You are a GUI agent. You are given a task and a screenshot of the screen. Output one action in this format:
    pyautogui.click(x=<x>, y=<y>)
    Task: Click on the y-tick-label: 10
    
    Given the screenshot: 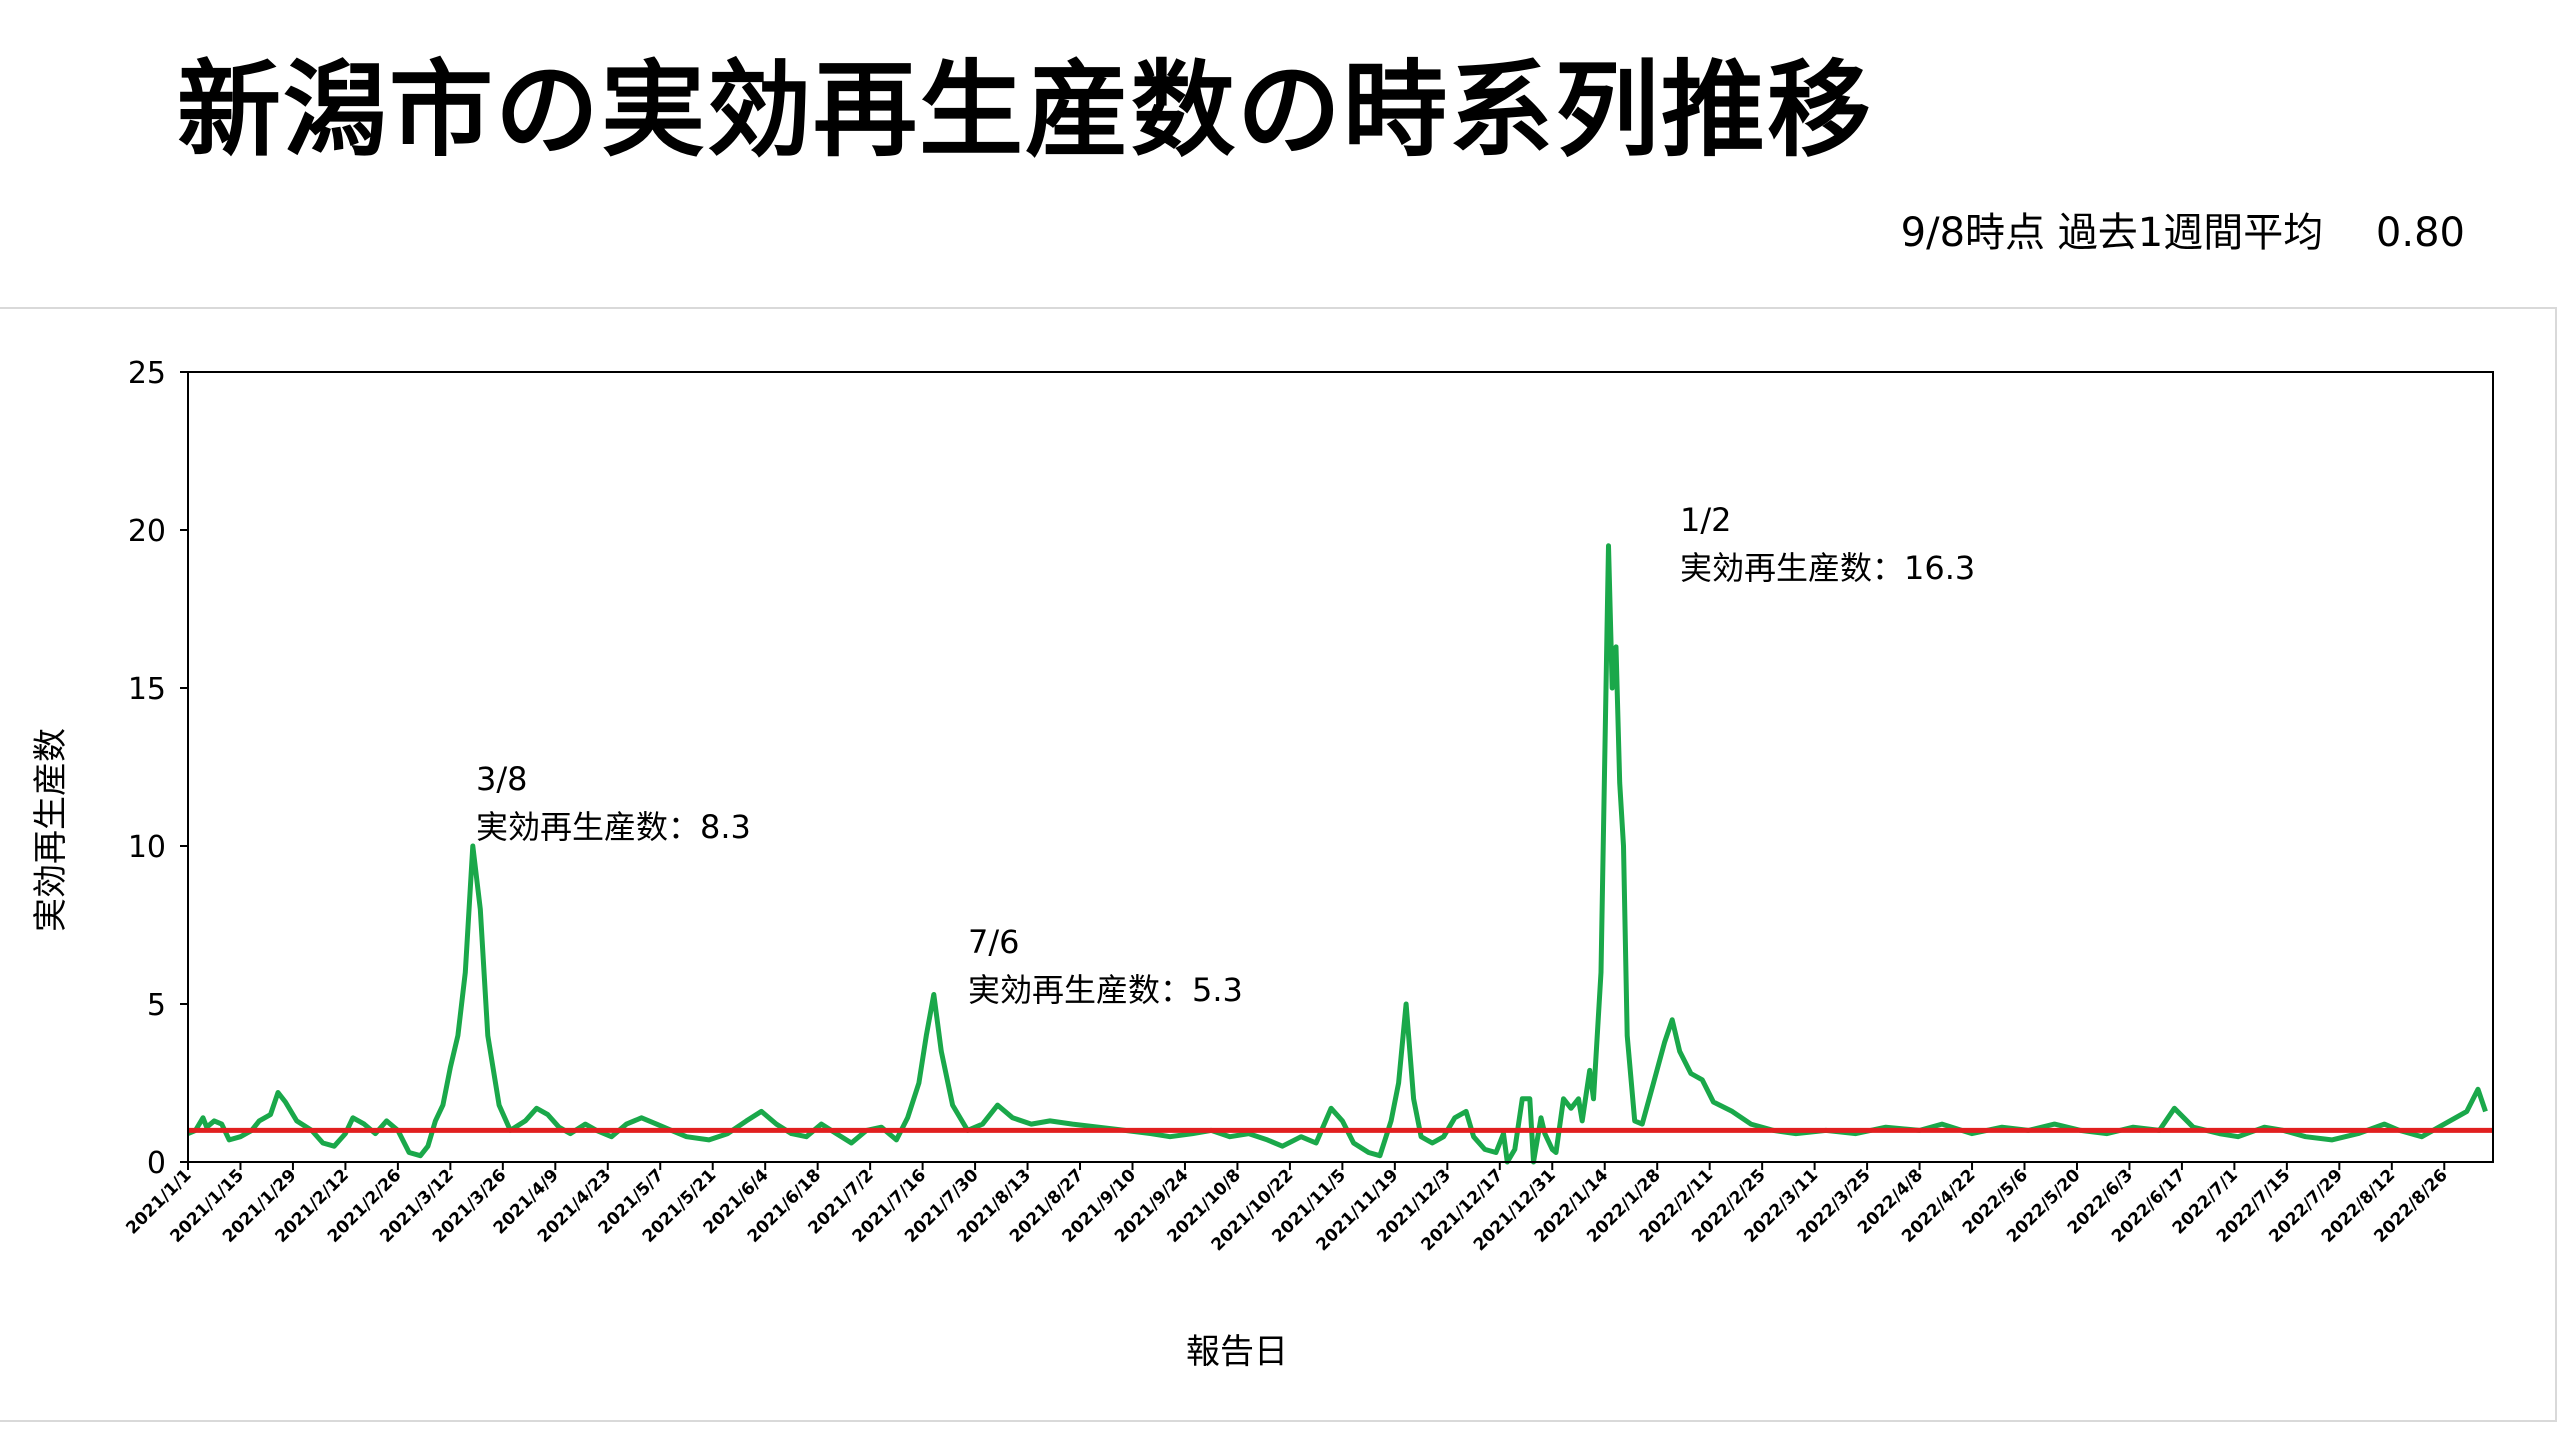 What is the action you would take?
    pyautogui.click(x=147, y=847)
    